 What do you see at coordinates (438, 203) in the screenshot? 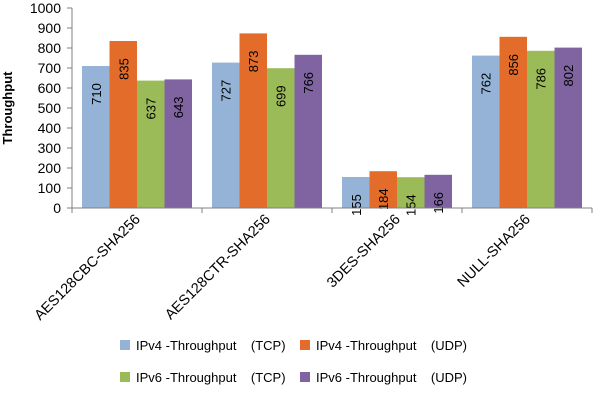
I see `bar-value-label: 166` at bounding box center [438, 203].